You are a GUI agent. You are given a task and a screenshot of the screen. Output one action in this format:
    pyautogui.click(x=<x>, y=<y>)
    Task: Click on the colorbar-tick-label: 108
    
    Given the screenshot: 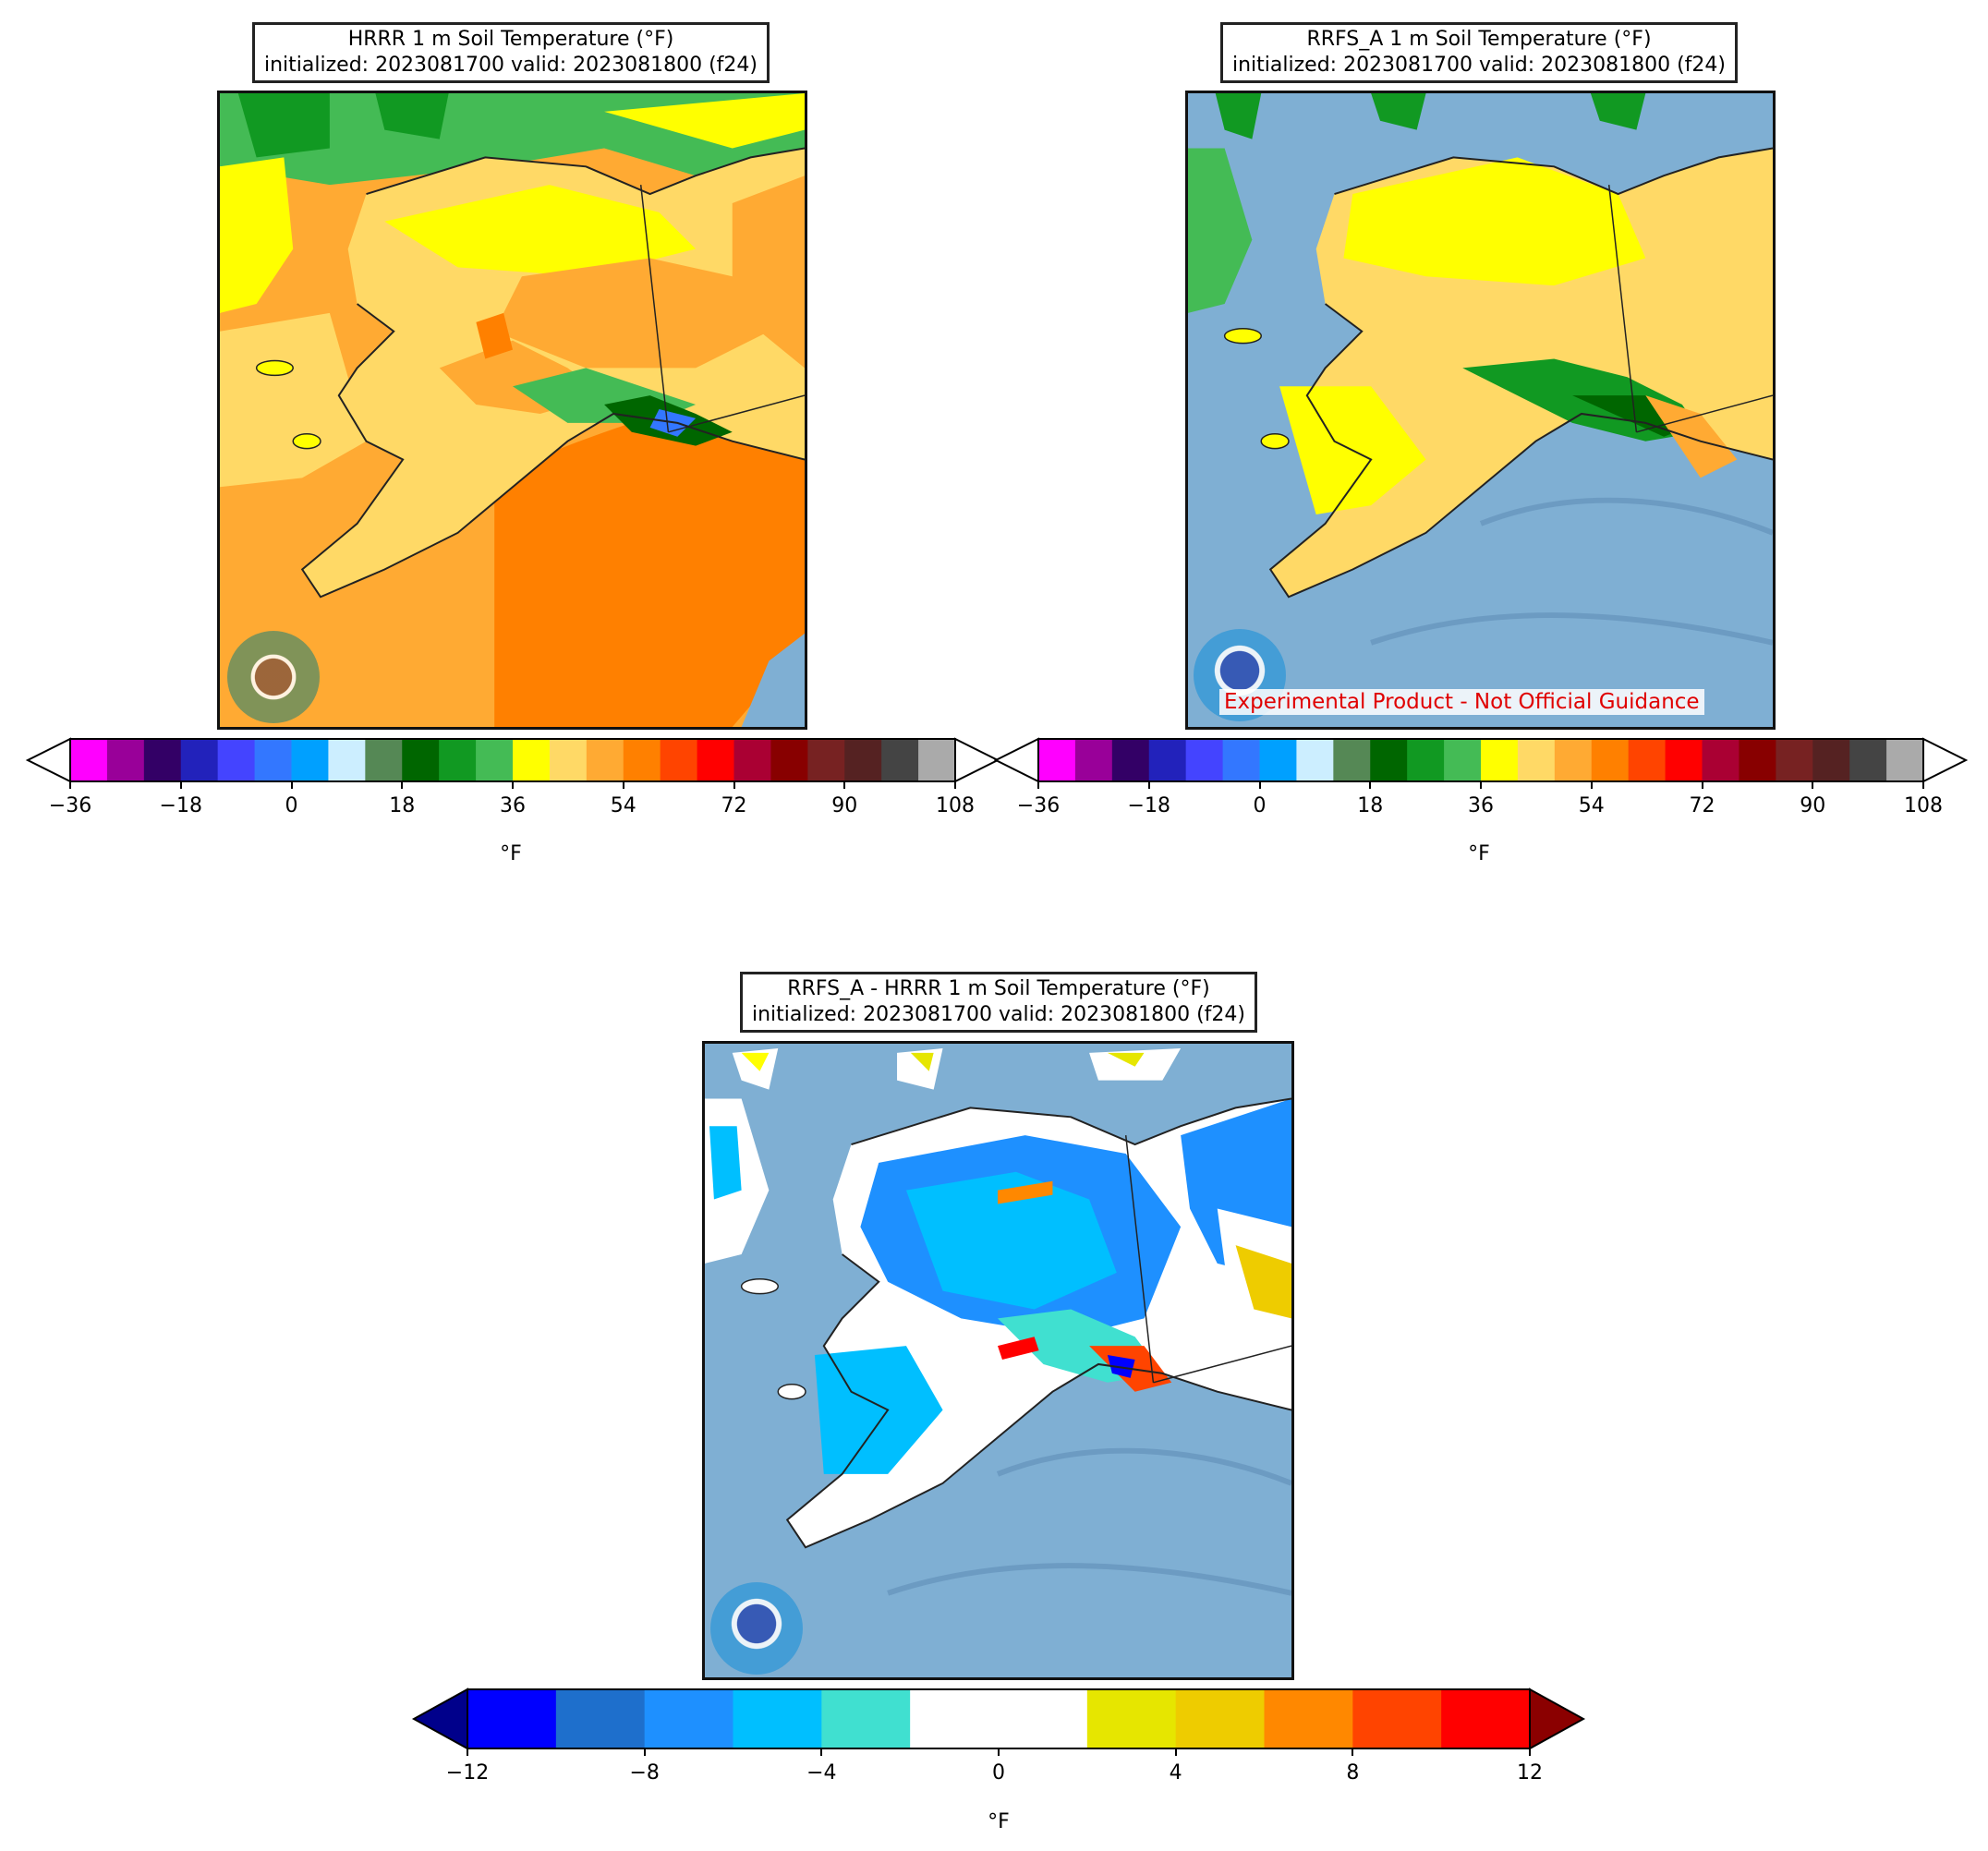 What is the action you would take?
    pyautogui.click(x=1924, y=806)
    